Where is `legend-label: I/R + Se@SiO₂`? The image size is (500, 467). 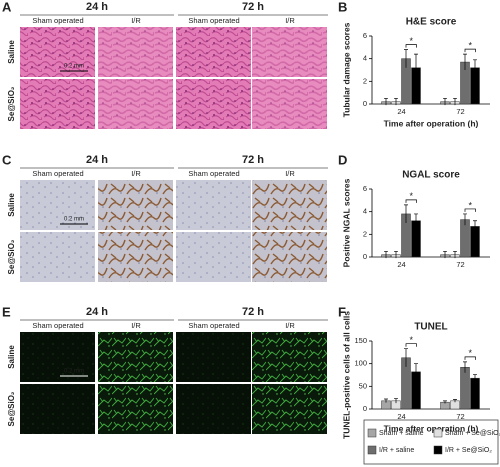
legend-label: I/R + Se@SiO₂ is located at coordinates (468, 450).